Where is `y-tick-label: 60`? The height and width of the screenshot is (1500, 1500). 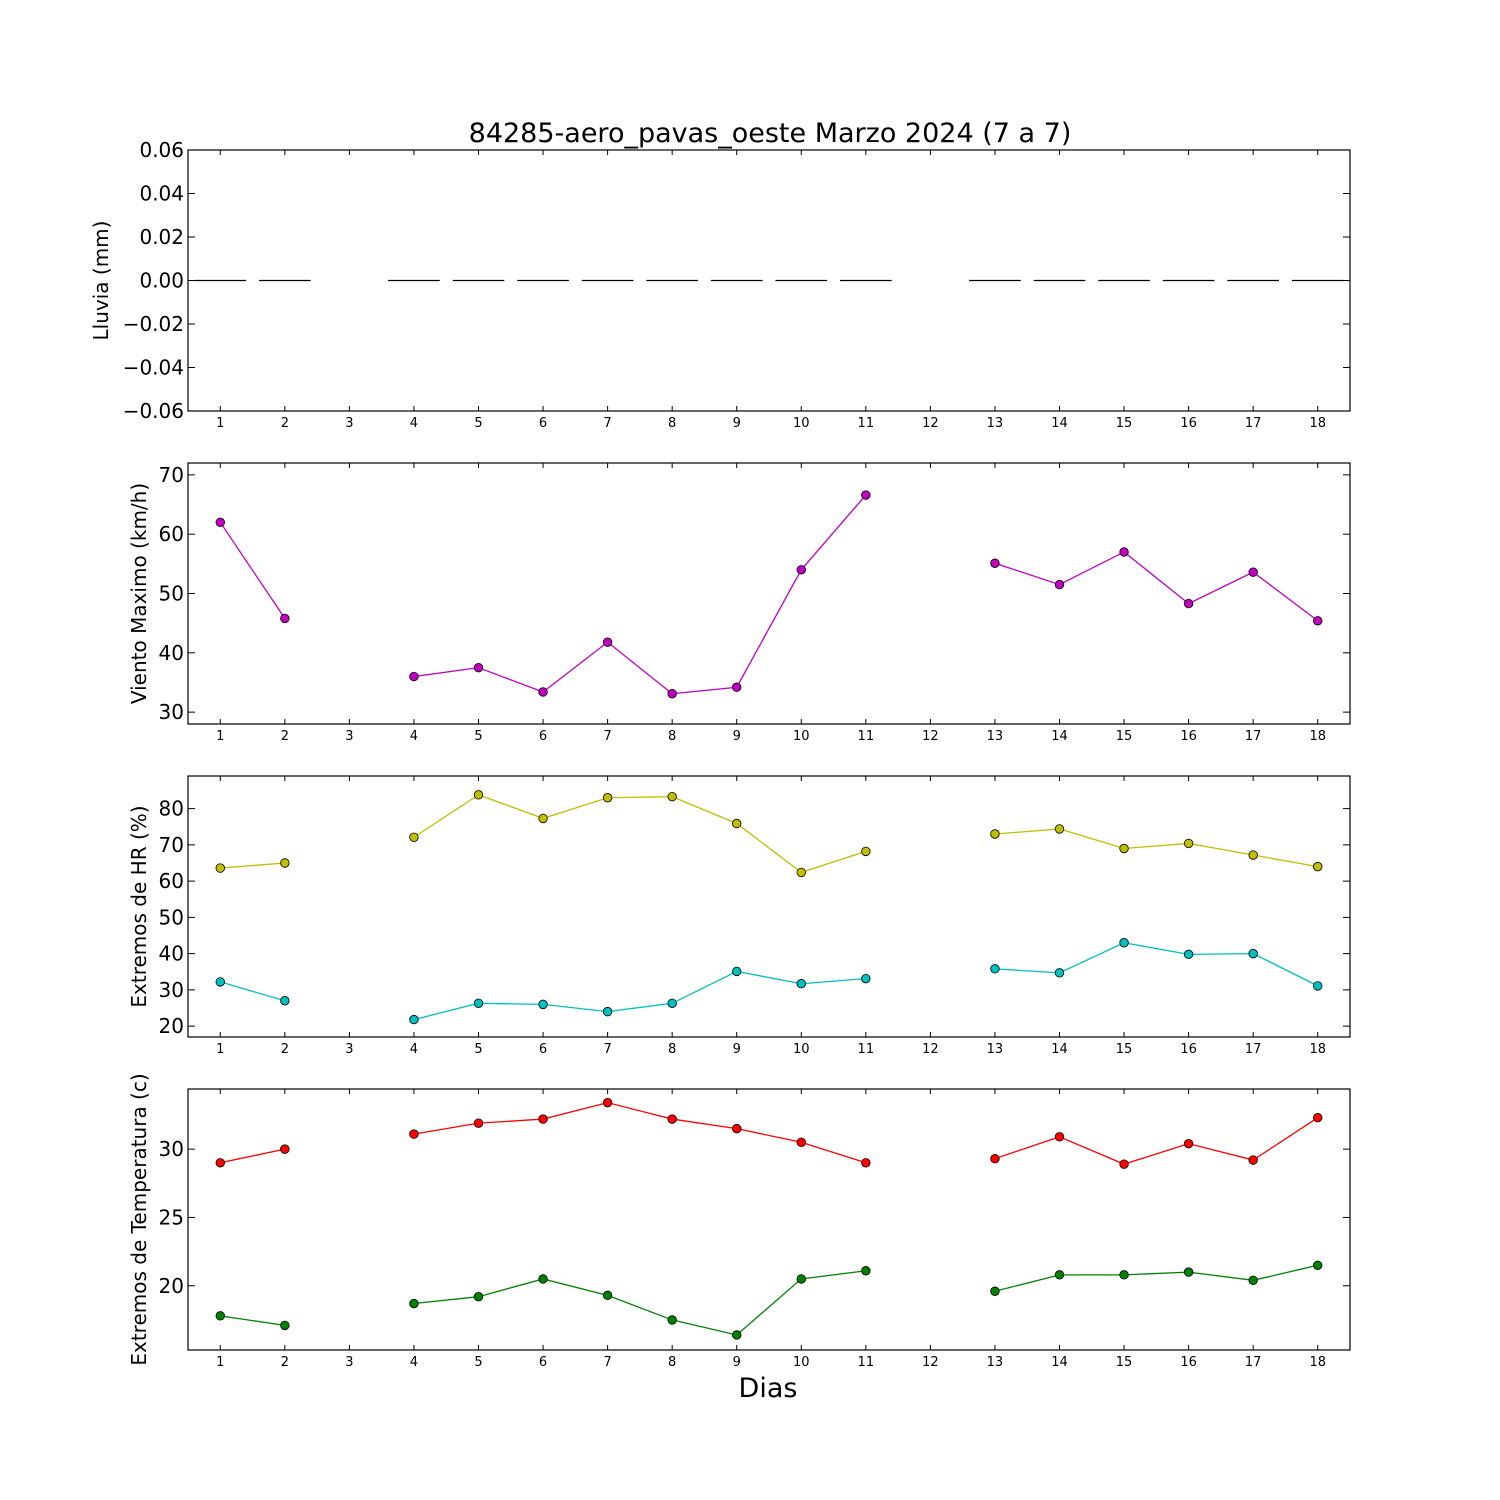 y-tick-label: 60 is located at coordinates (171, 534).